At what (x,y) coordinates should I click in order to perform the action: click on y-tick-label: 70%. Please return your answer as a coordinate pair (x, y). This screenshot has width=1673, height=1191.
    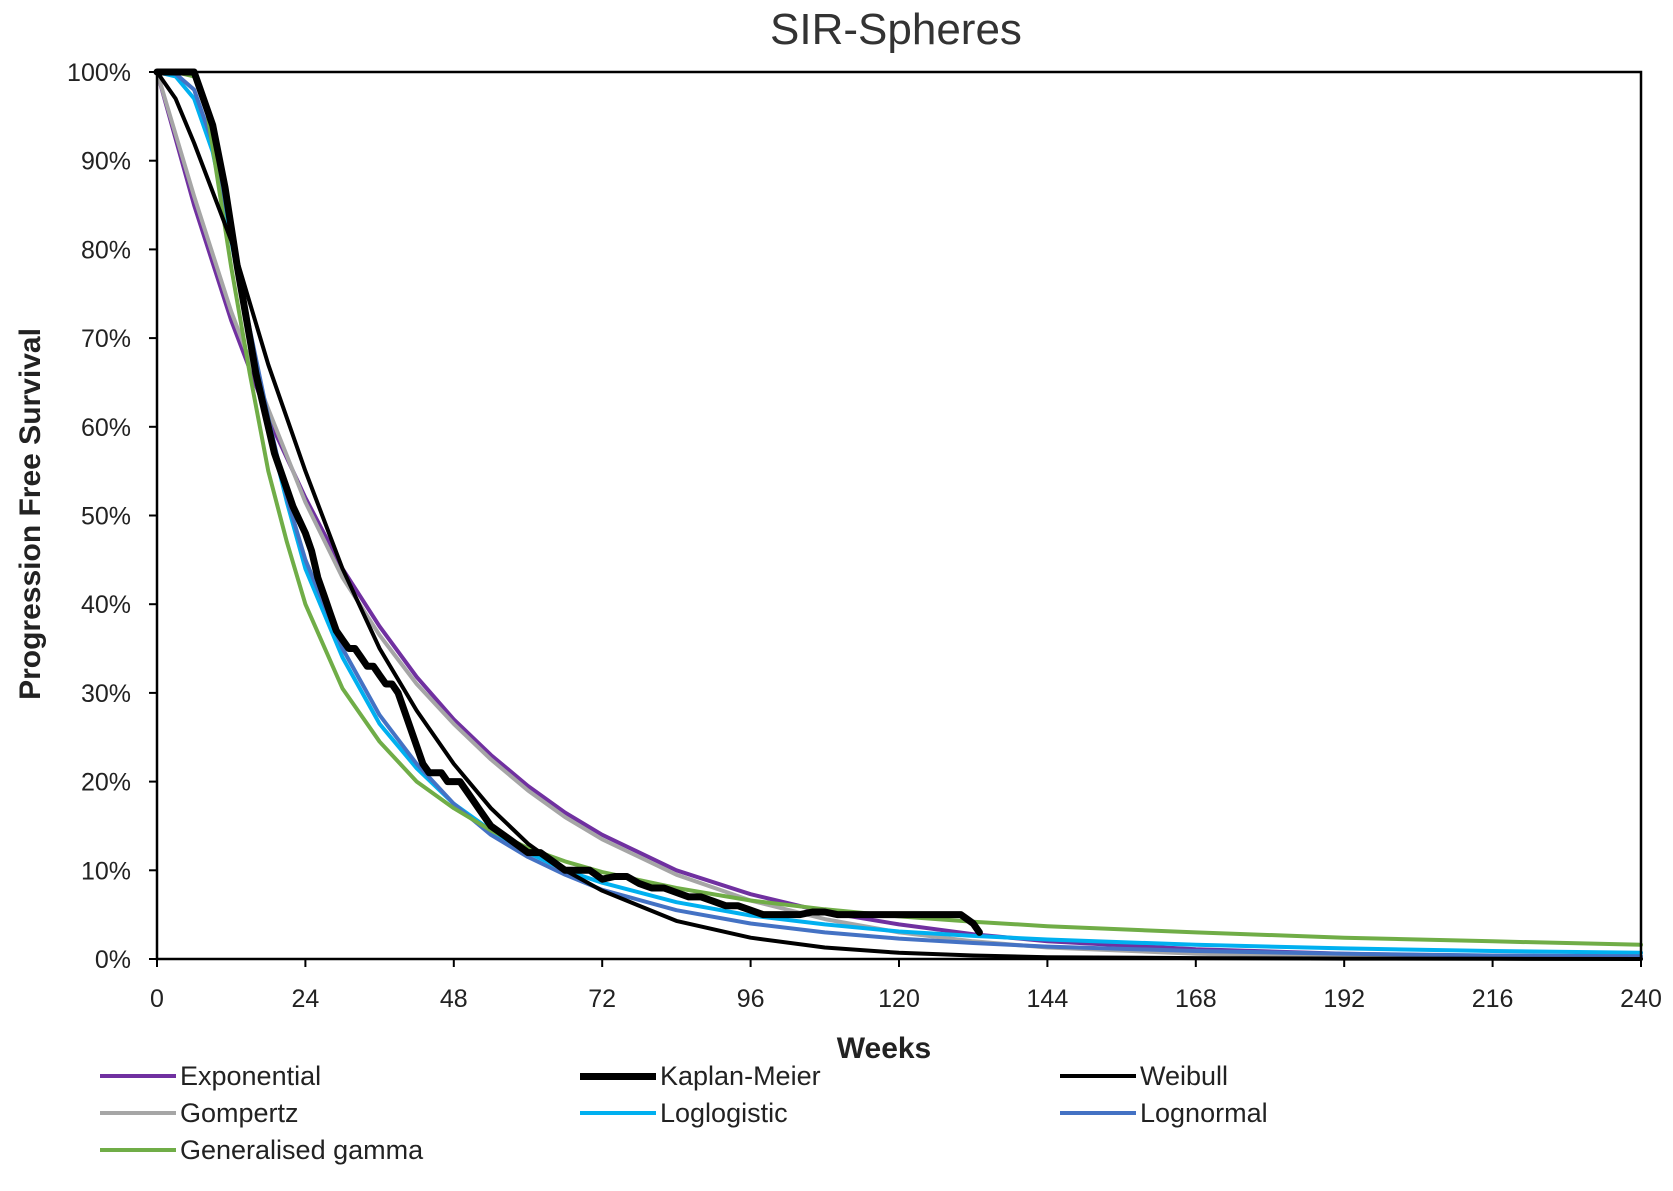
    Looking at the image, I should click on (106, 339).